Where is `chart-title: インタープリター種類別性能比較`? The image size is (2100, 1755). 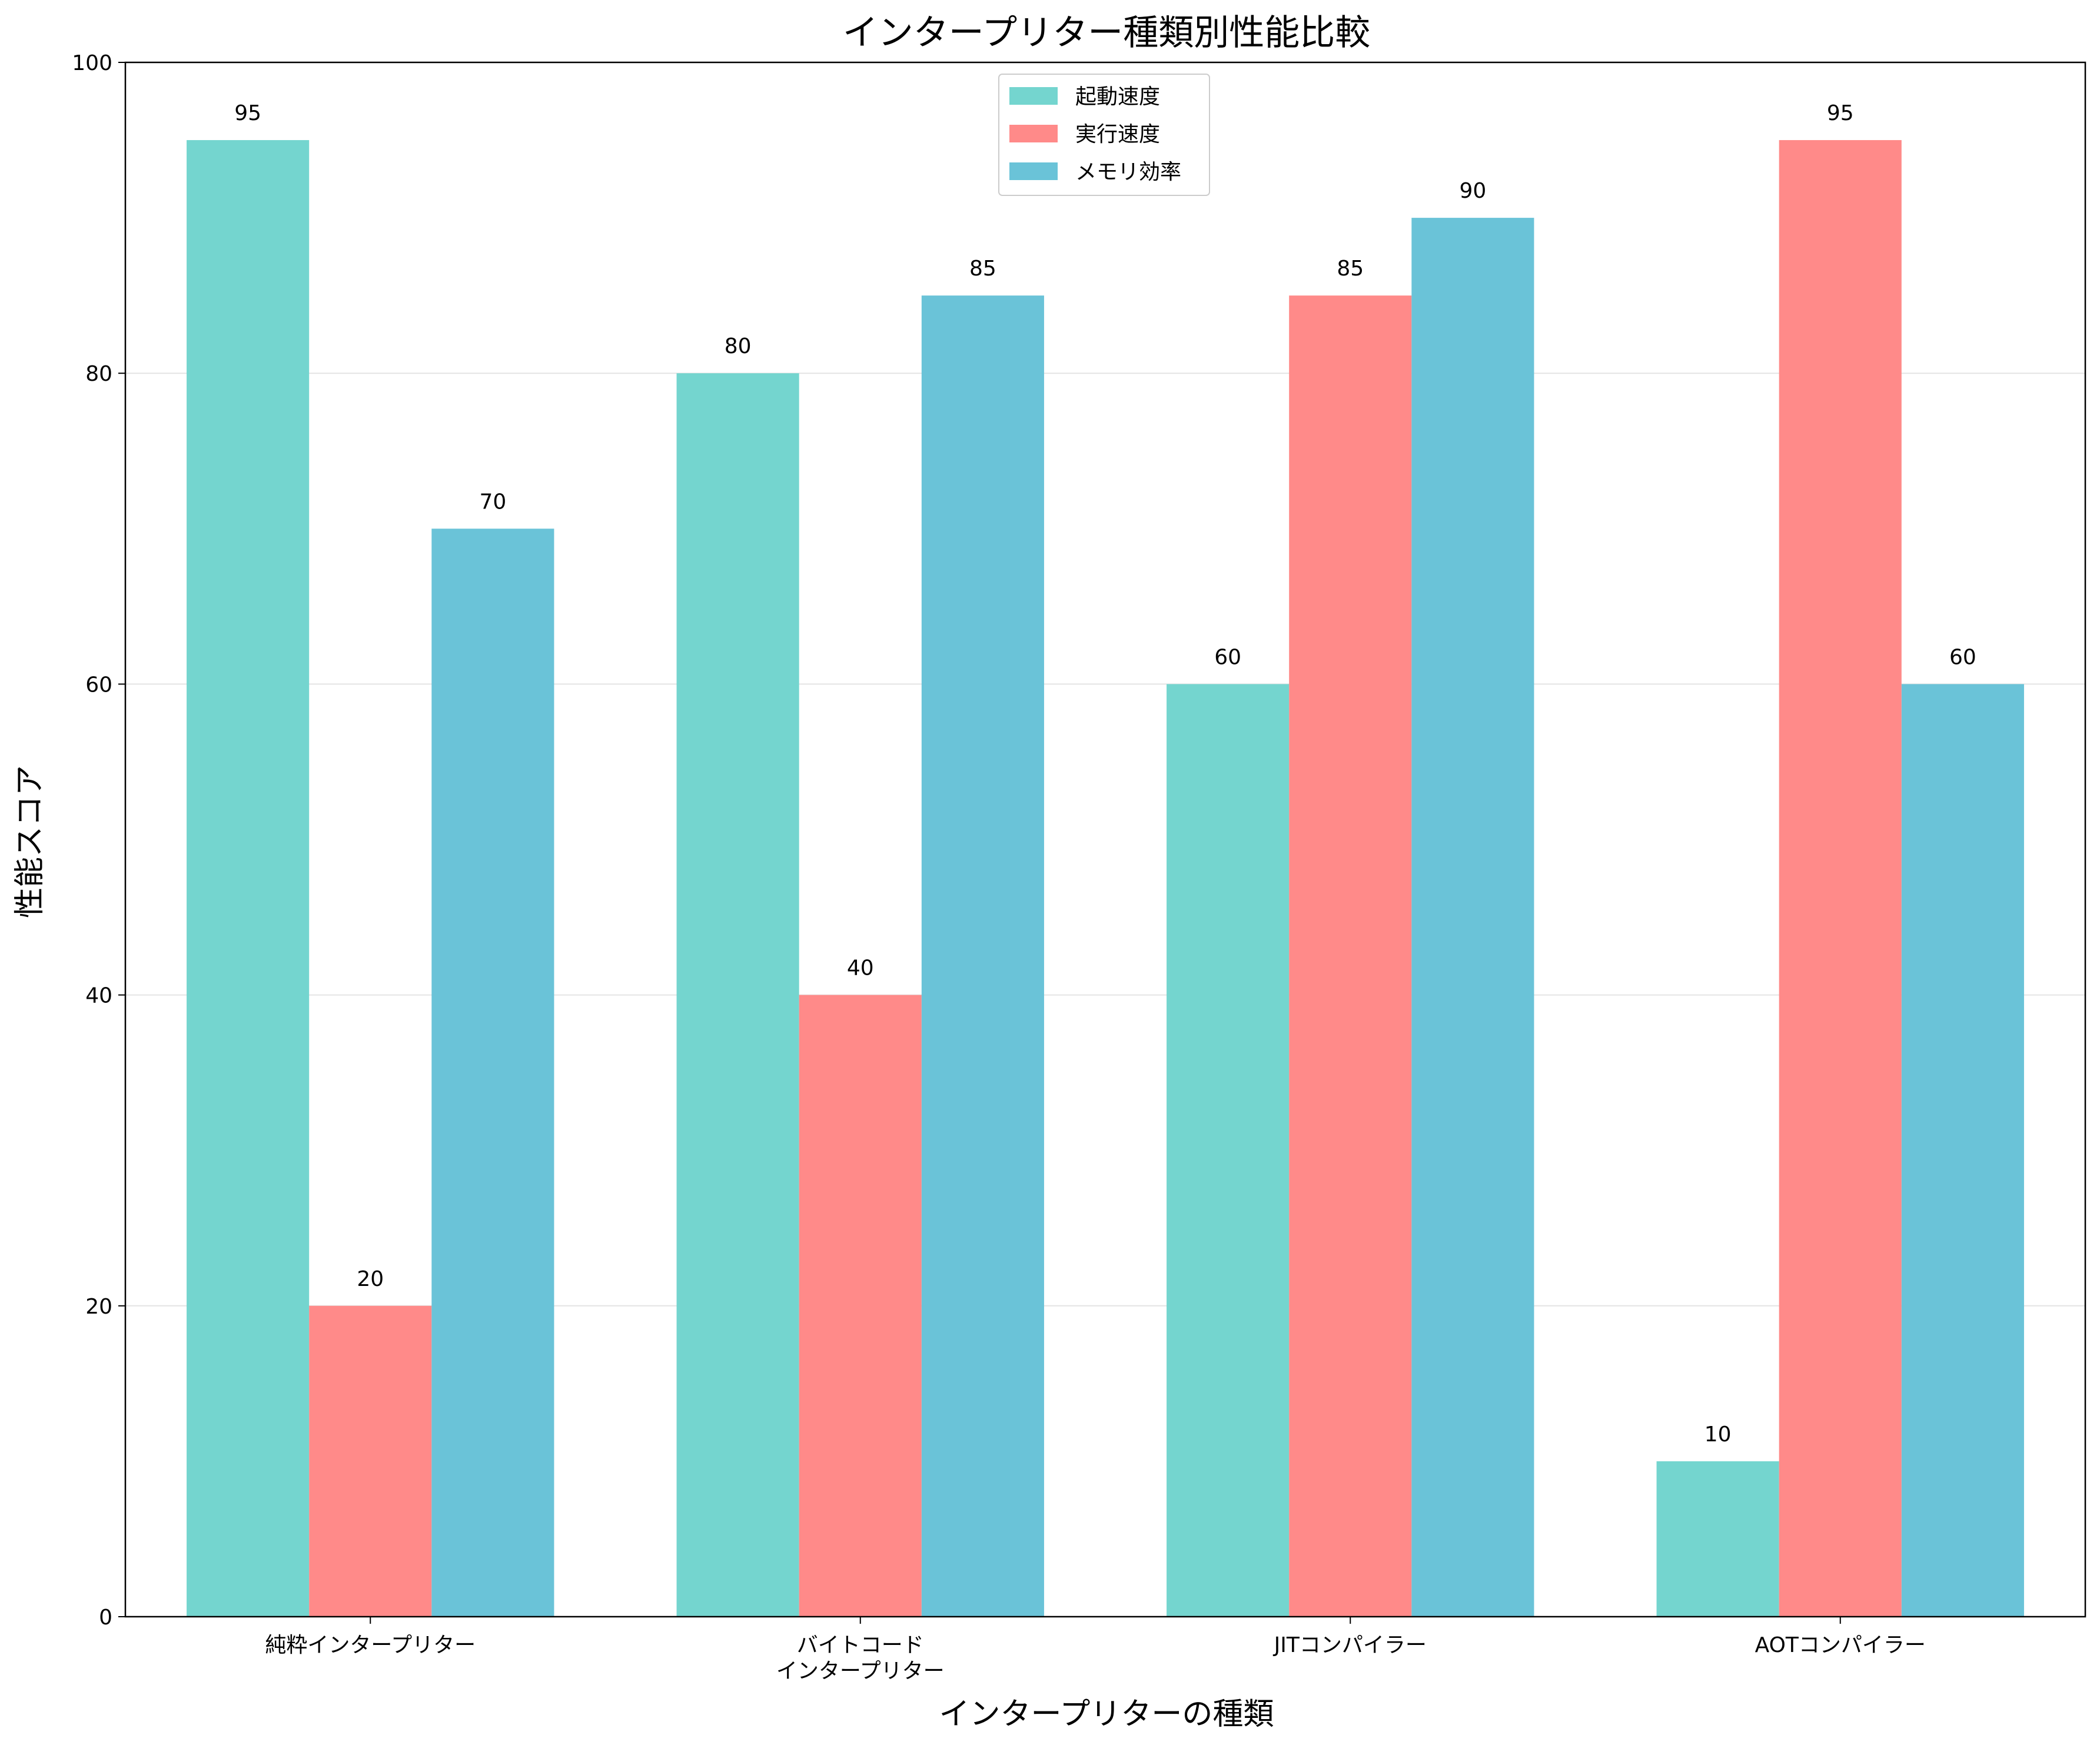 chart-title: インタープリター種類別性能比較 is located at coordinates (1106, 33).